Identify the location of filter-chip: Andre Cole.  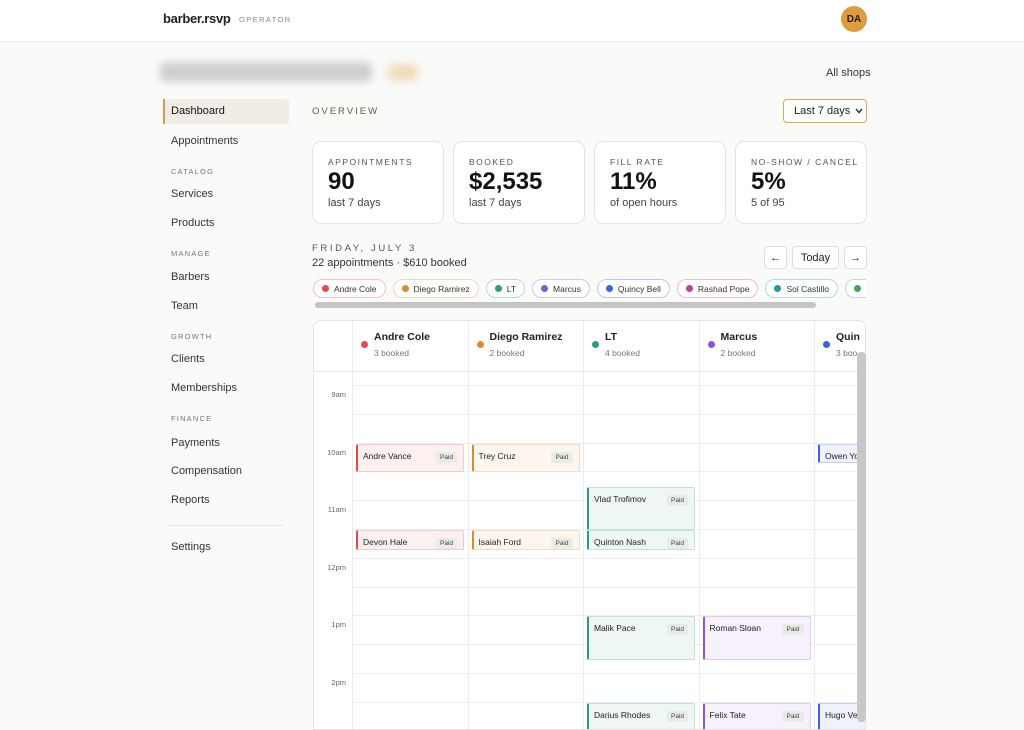
(349, 288).